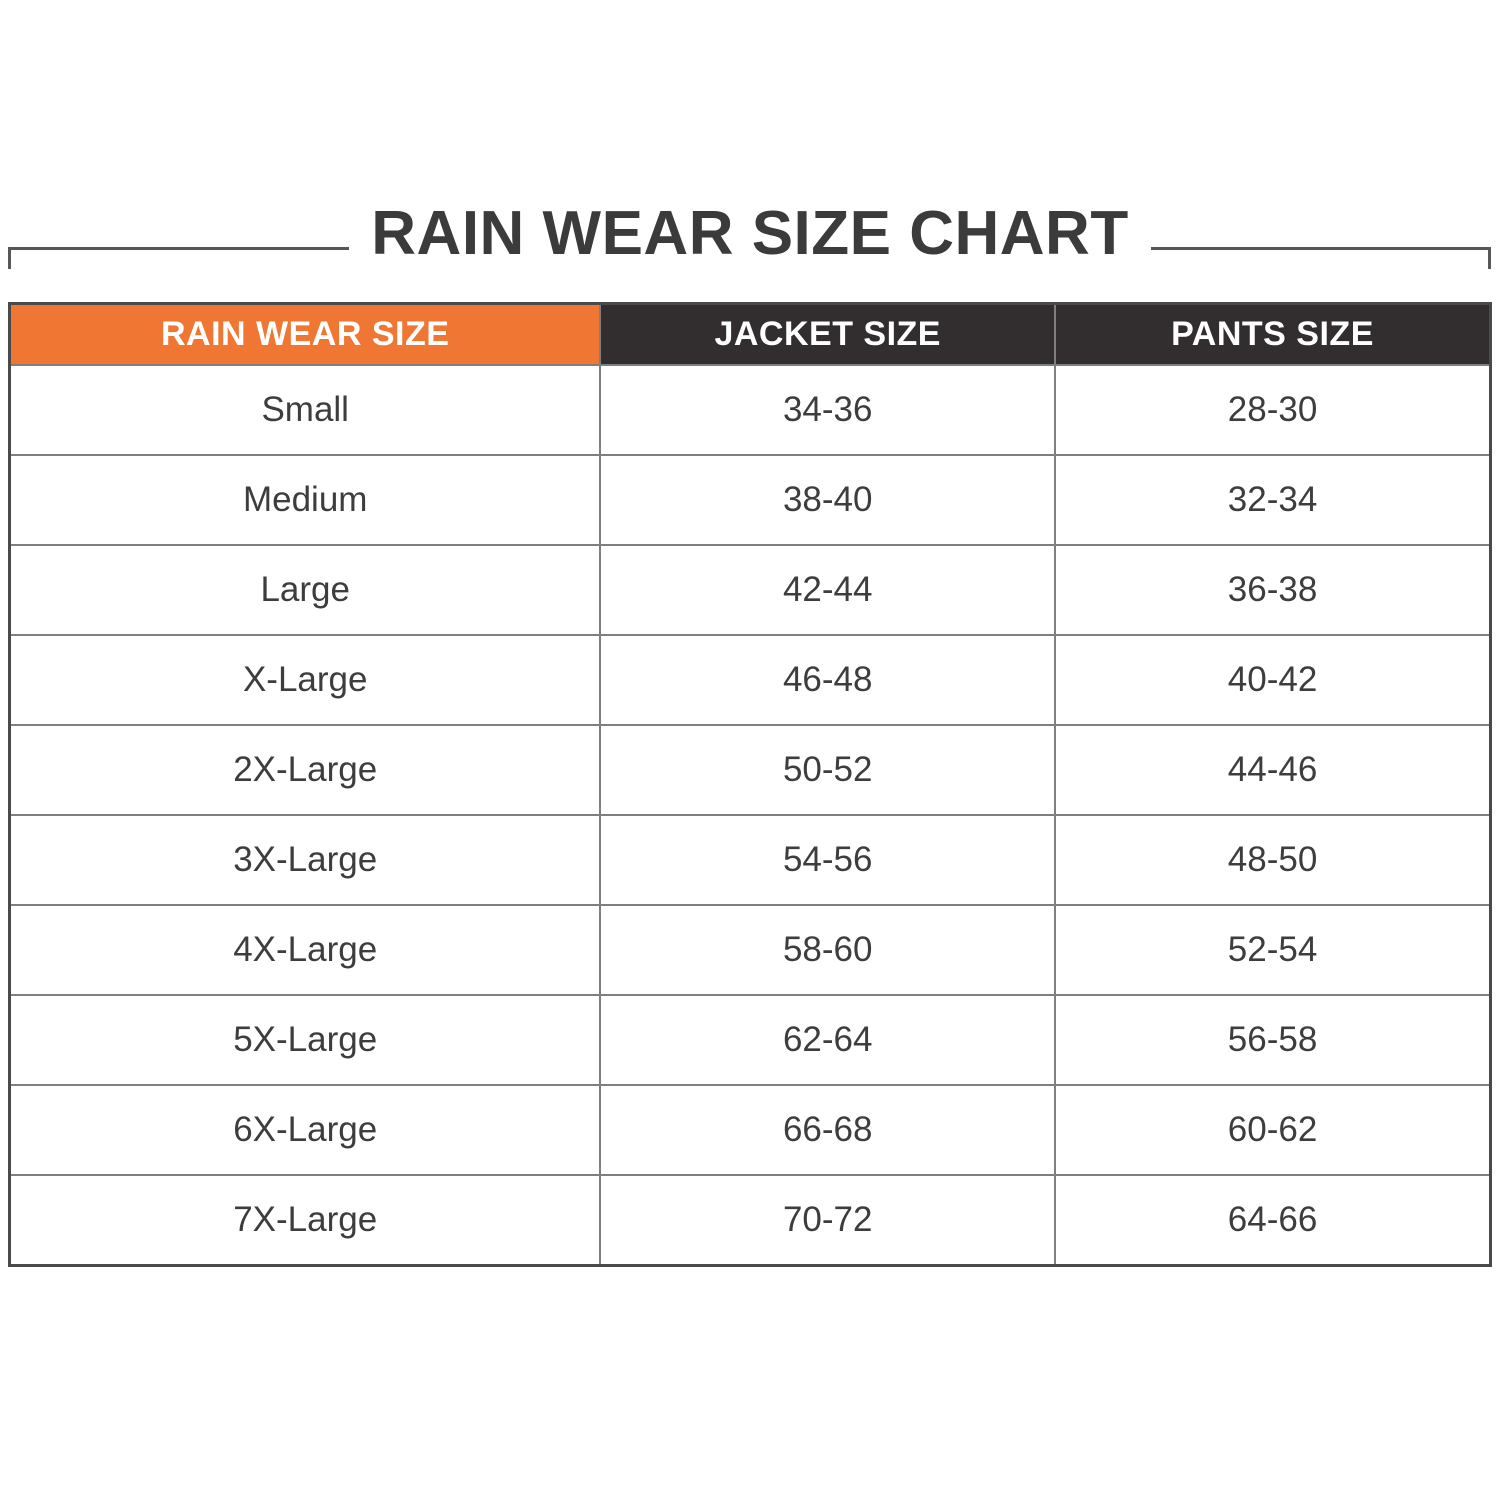  Describe the element at coordinates (750, 233) in the screenshot. I see `page-title: RAIN WEAR SIZE CHART` at that location.